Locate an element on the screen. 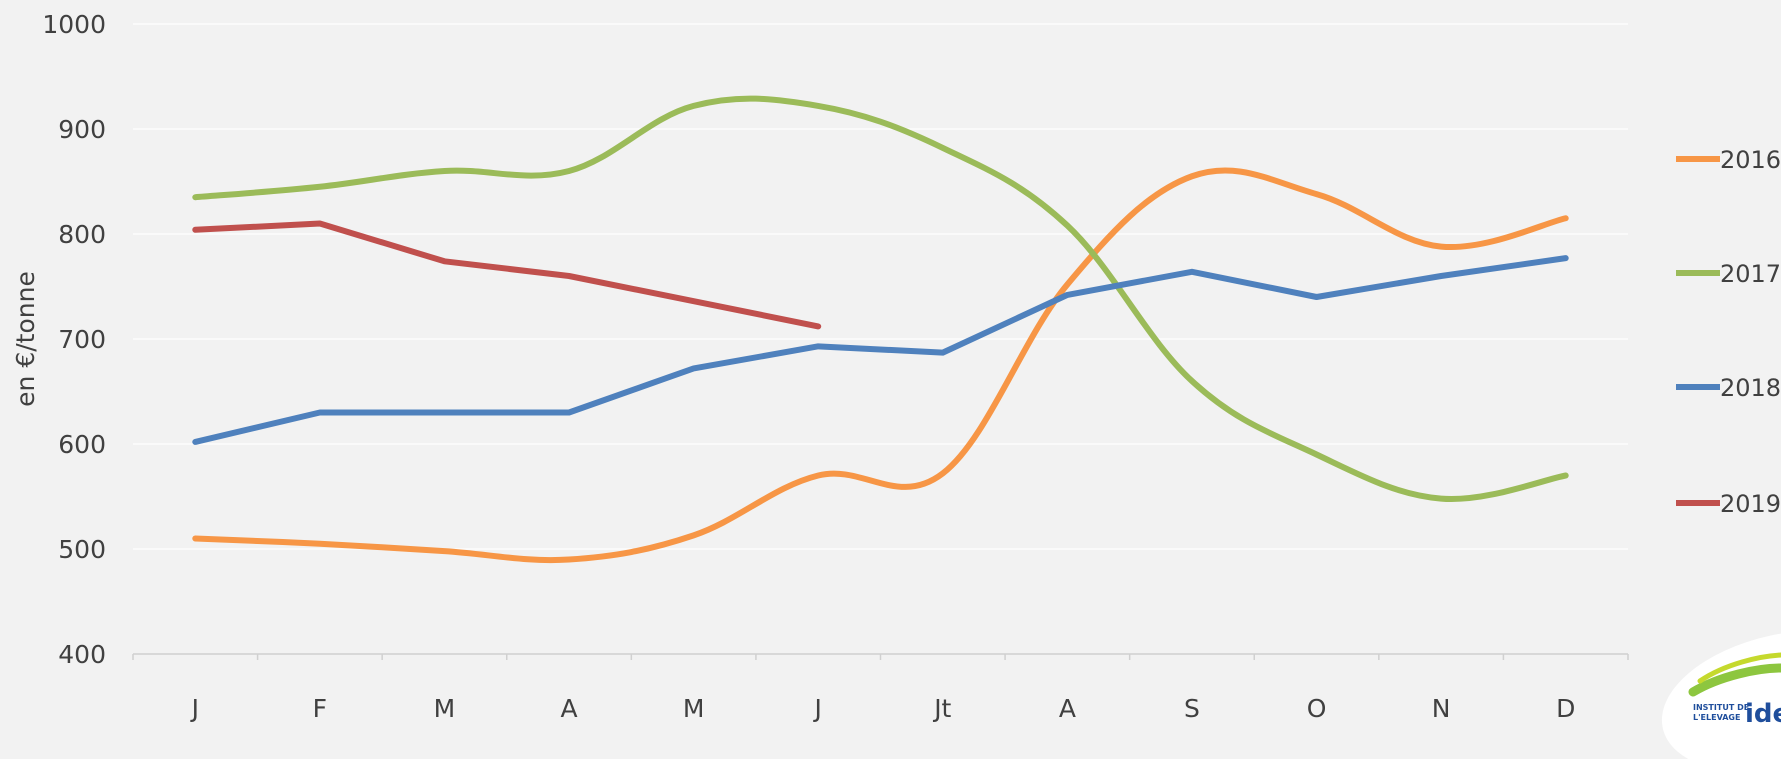  x-tick-label: S is located at coordinates (1192, 708).